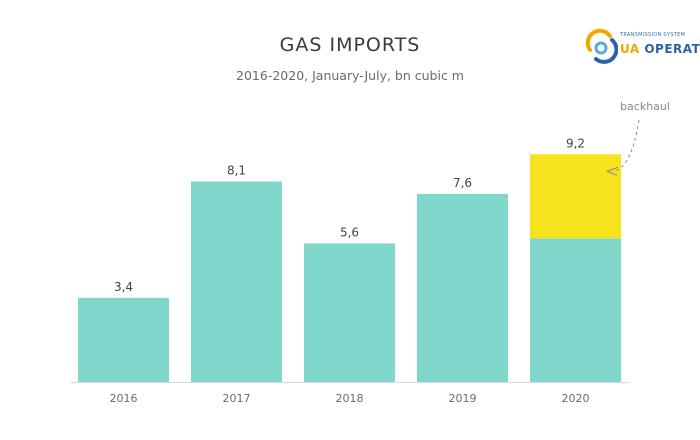  Describe the element at coordinates (350, 45) in the screenshot. I see `chart-title: GAS IMPORTS` at that location.